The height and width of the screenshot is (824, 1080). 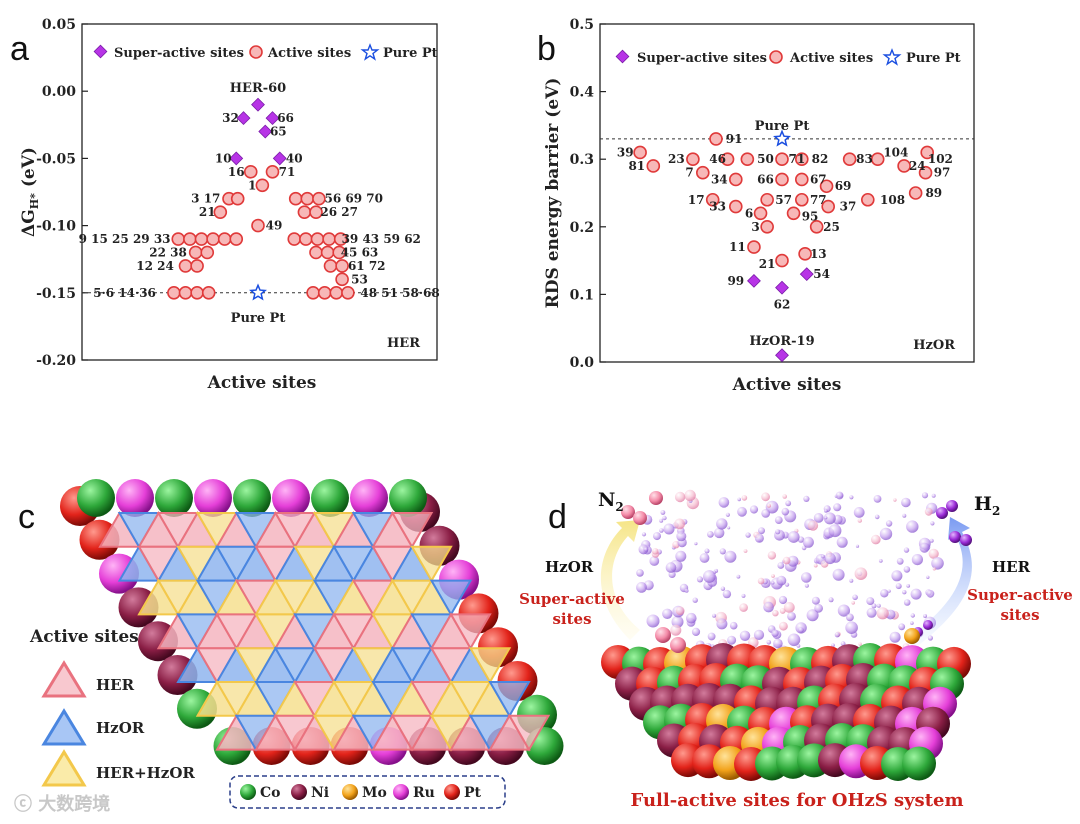 What do you see at coordinates (782, 305) in the screenshot?
I see `b-point-label: 62` at bounding box center [782, 305].